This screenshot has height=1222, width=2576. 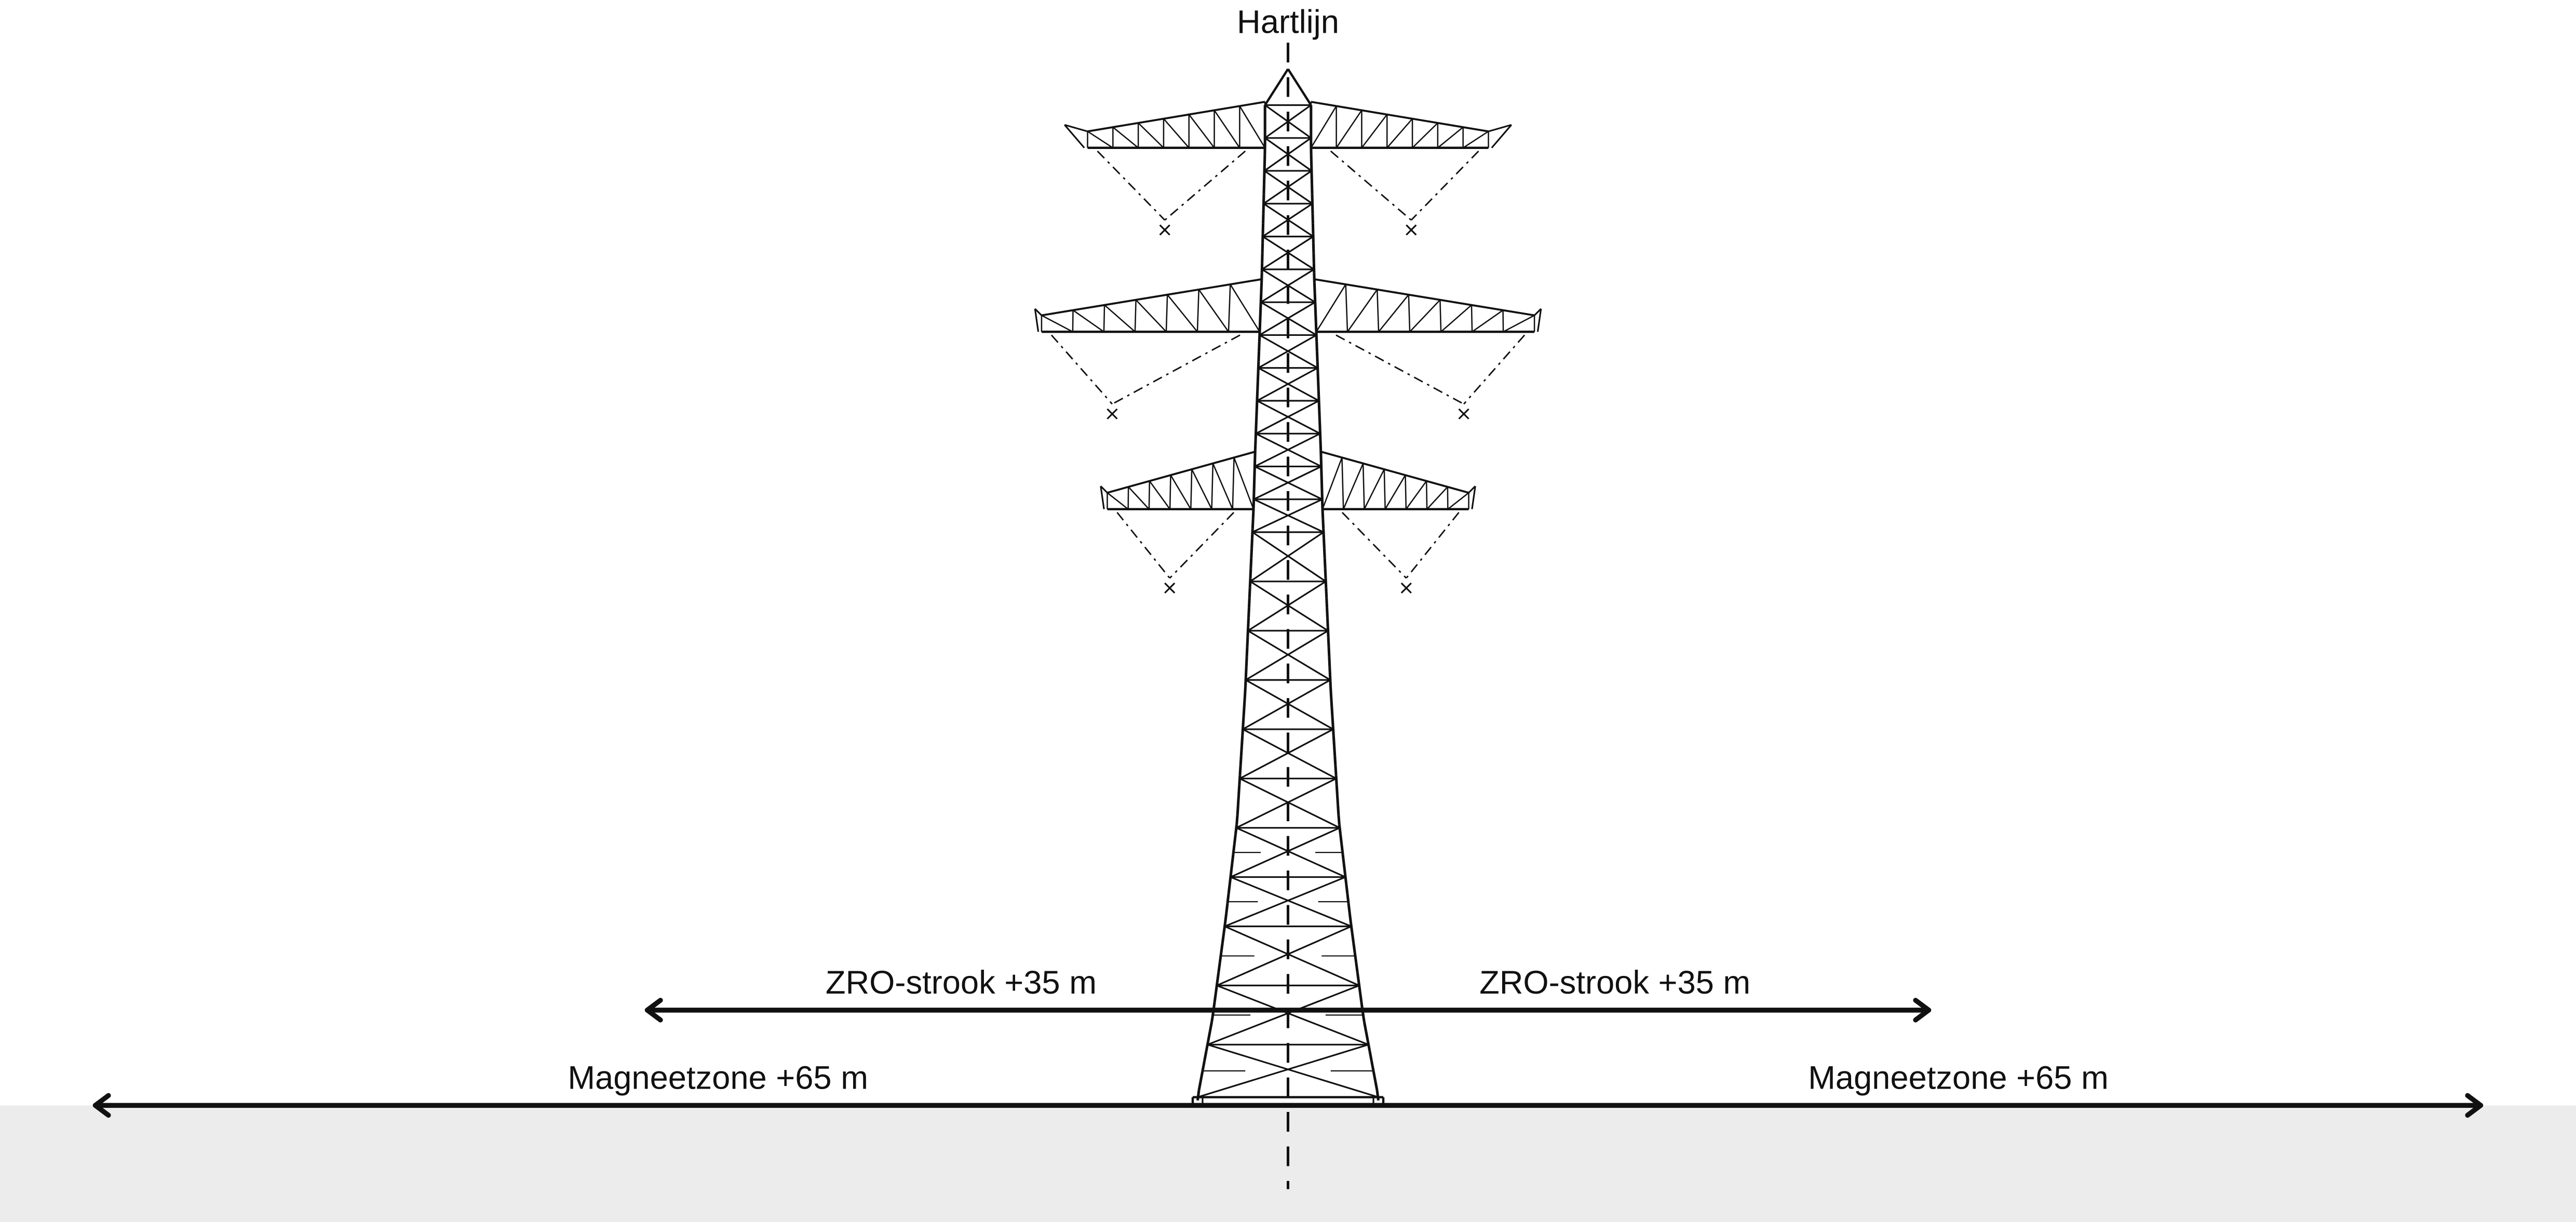 I want to click on zro-right-label: ZRO-strook +35 m, so click(x=1614, y=983).